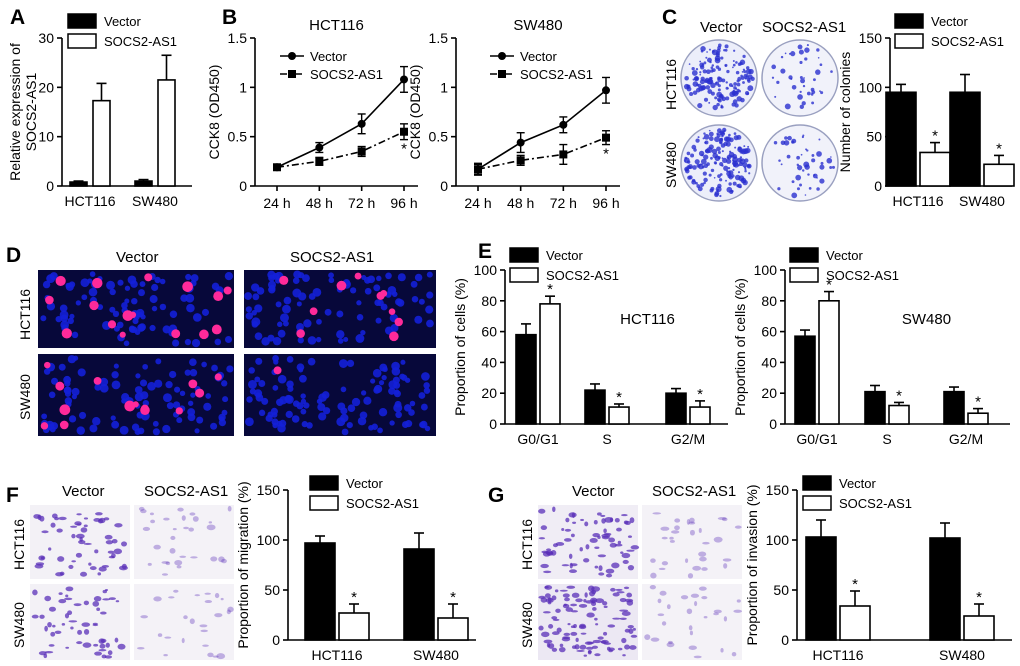  What do you see at coordinates (945, 589) in the screenshot?
I see `bar-vector` at bounding box center [945, 589].